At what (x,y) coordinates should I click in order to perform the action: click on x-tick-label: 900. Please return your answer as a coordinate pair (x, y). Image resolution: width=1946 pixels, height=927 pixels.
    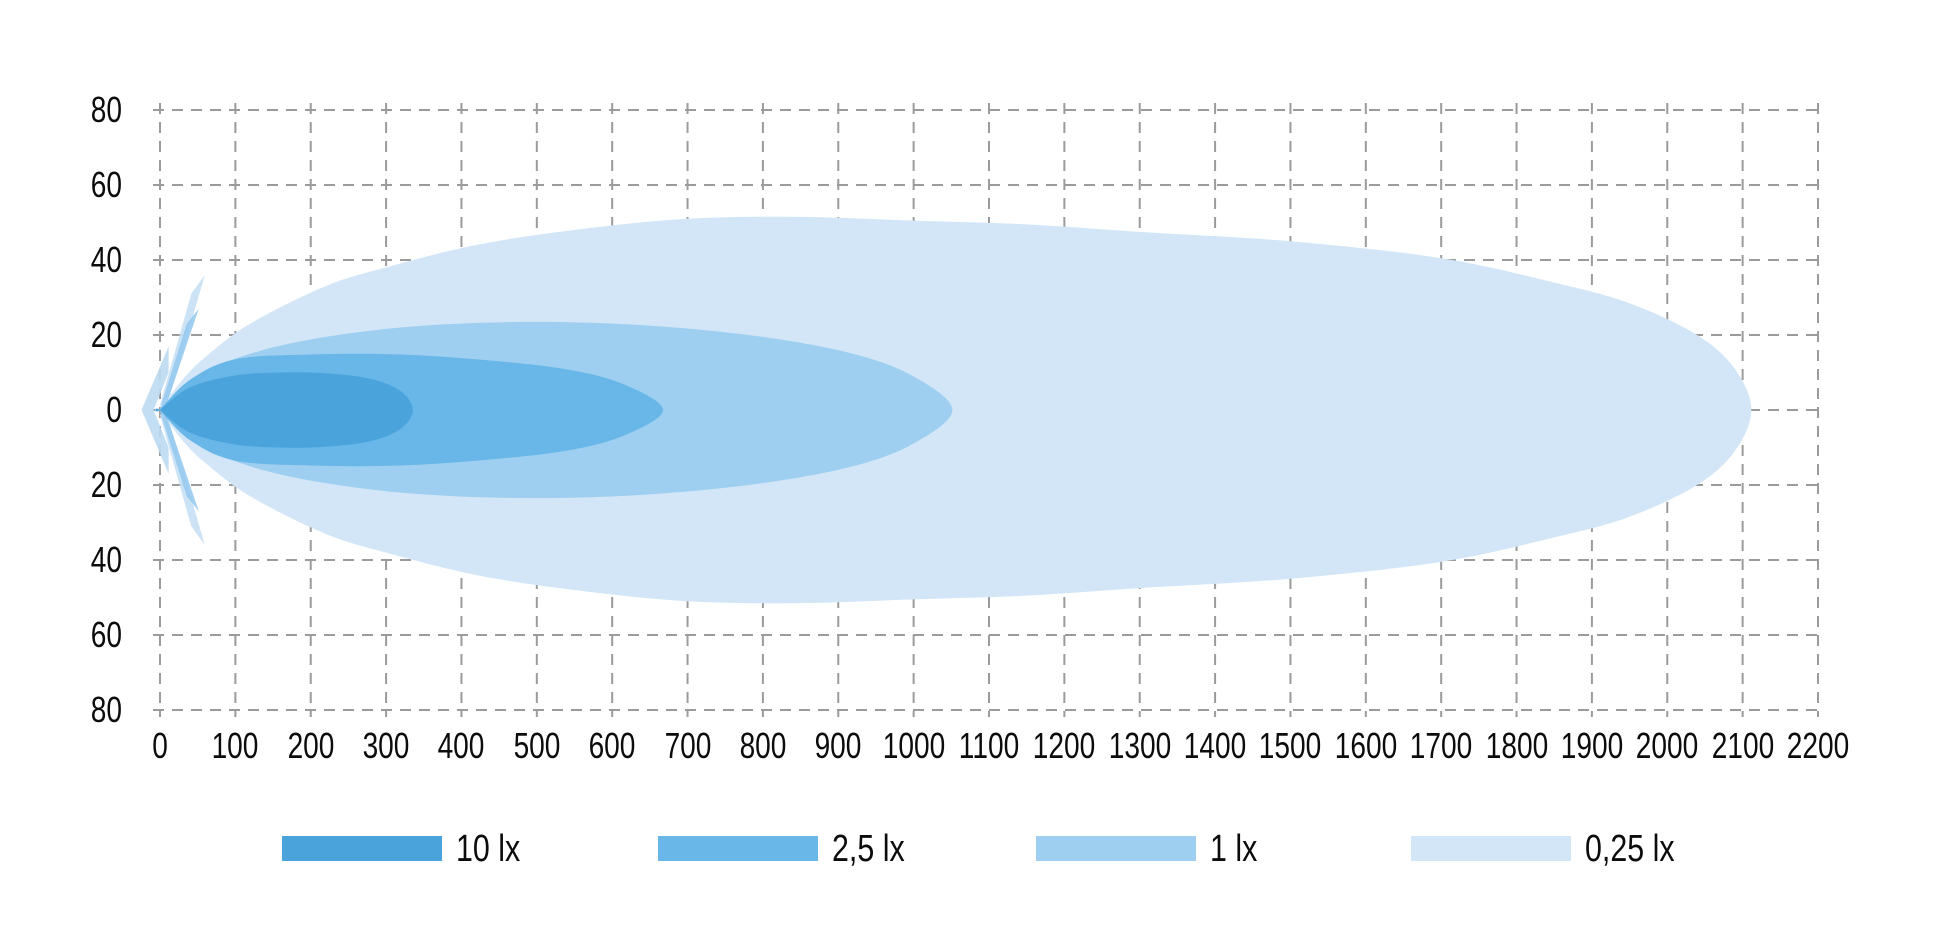
    Looking at the image, I should click on (838, 745).